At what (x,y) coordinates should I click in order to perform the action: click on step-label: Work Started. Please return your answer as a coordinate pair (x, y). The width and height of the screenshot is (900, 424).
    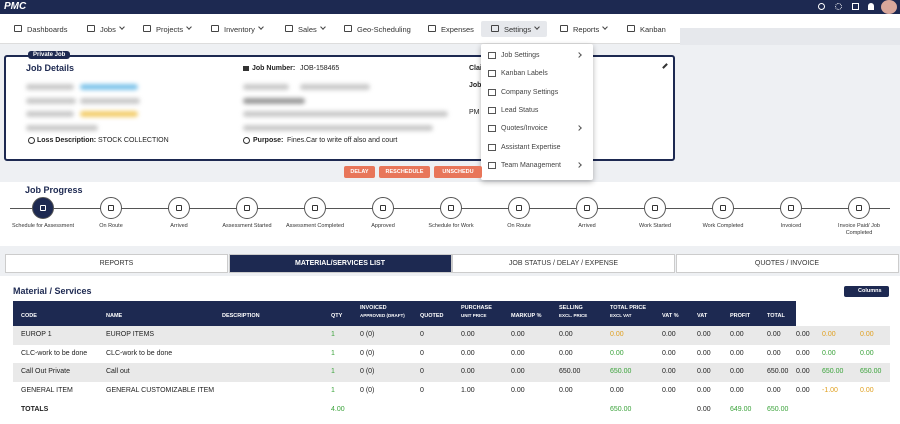
    Looking at the image, I should click on (655, 226).